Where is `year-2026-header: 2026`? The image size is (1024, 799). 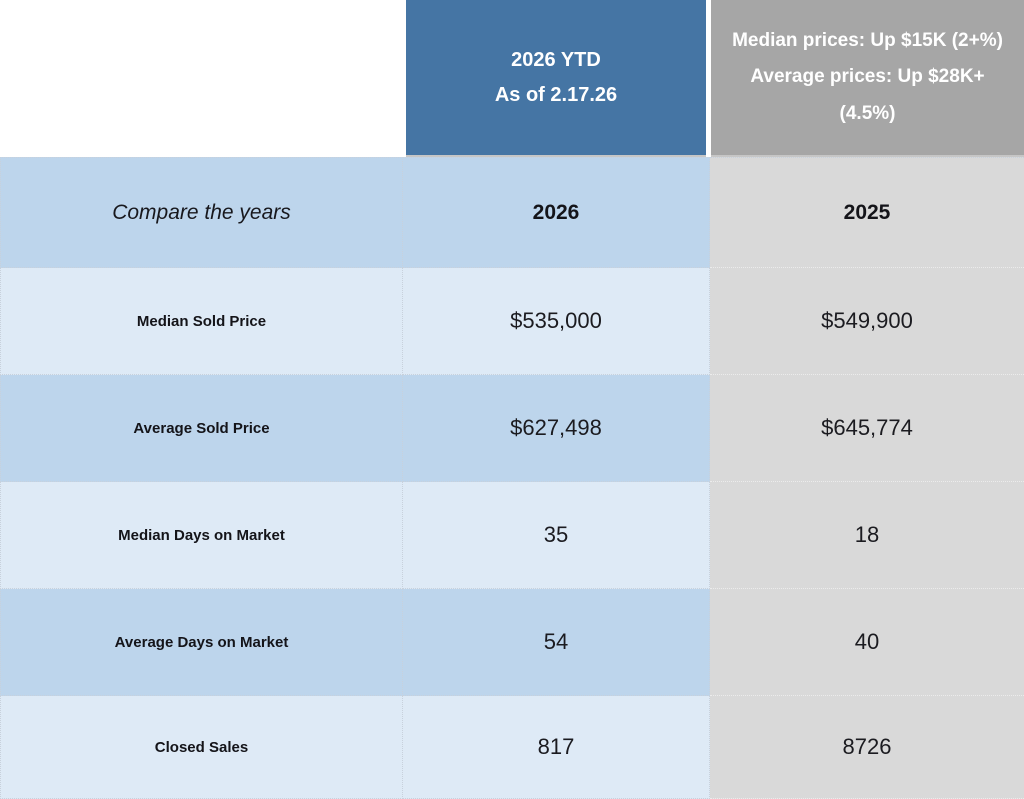
year-2026-header: 2026 is located at coordinates (556, 212).